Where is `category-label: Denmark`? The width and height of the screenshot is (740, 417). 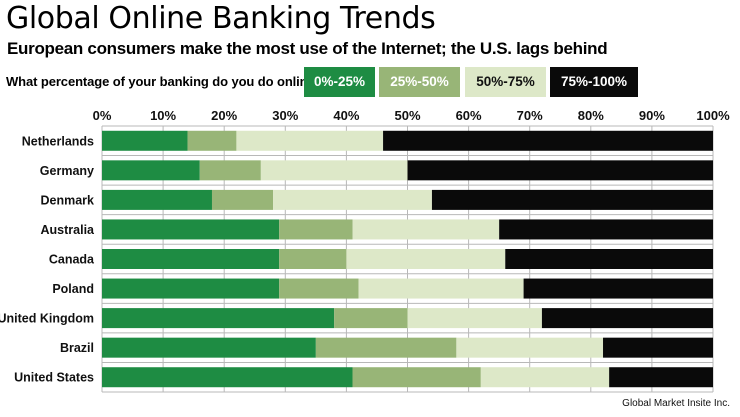 category-label: Denmark is located at coordinates (68, 200).